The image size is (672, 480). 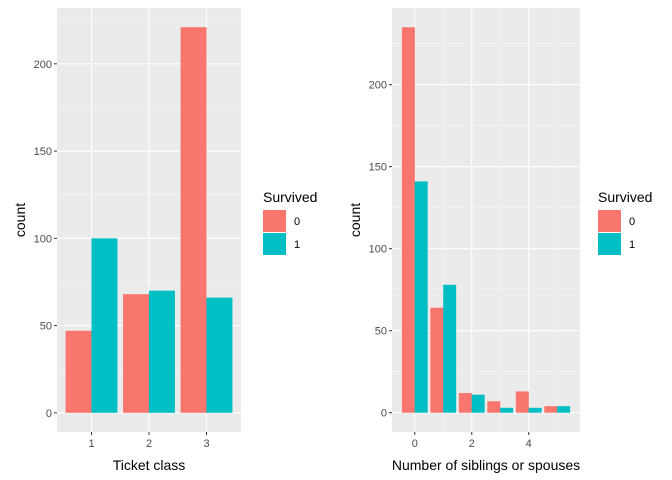 I want to click on x-tick-label: 1, so click(x=91, y=444).